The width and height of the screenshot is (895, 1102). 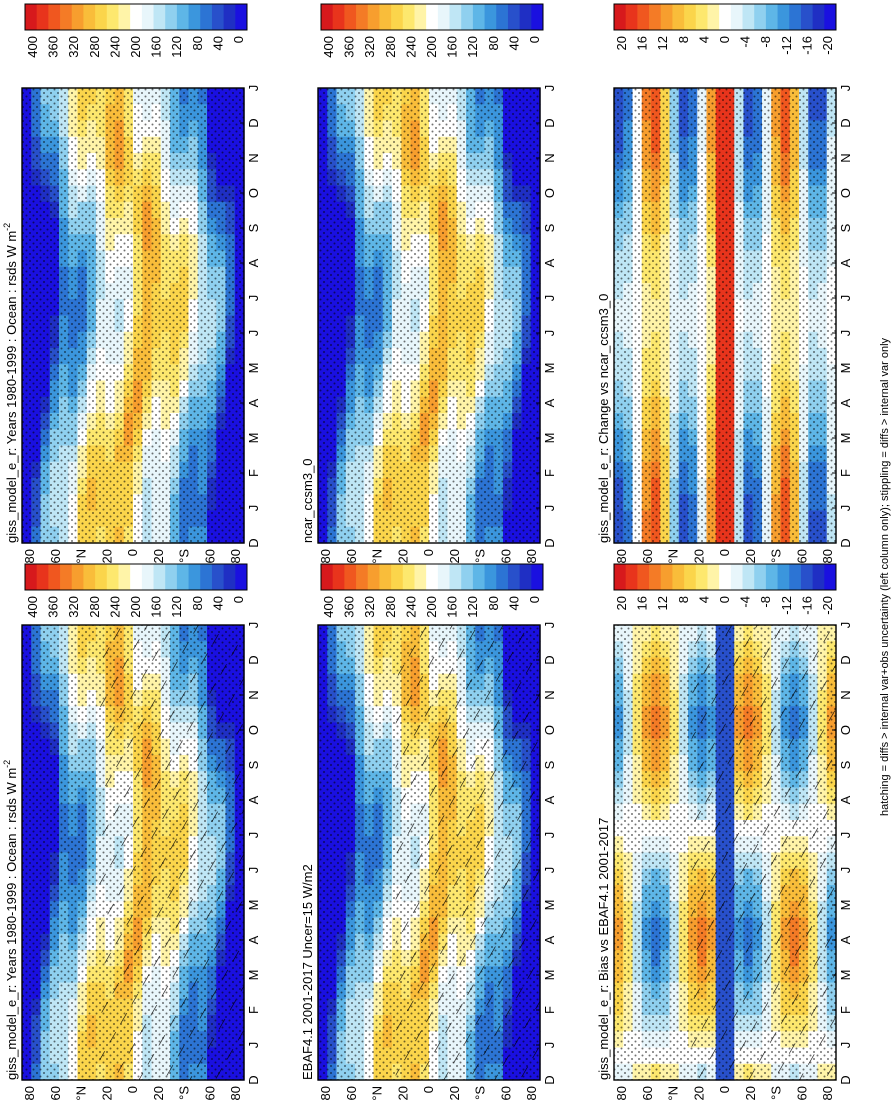 I want to click on colorbar-tick-label: 40, so click(x=217, y=603).